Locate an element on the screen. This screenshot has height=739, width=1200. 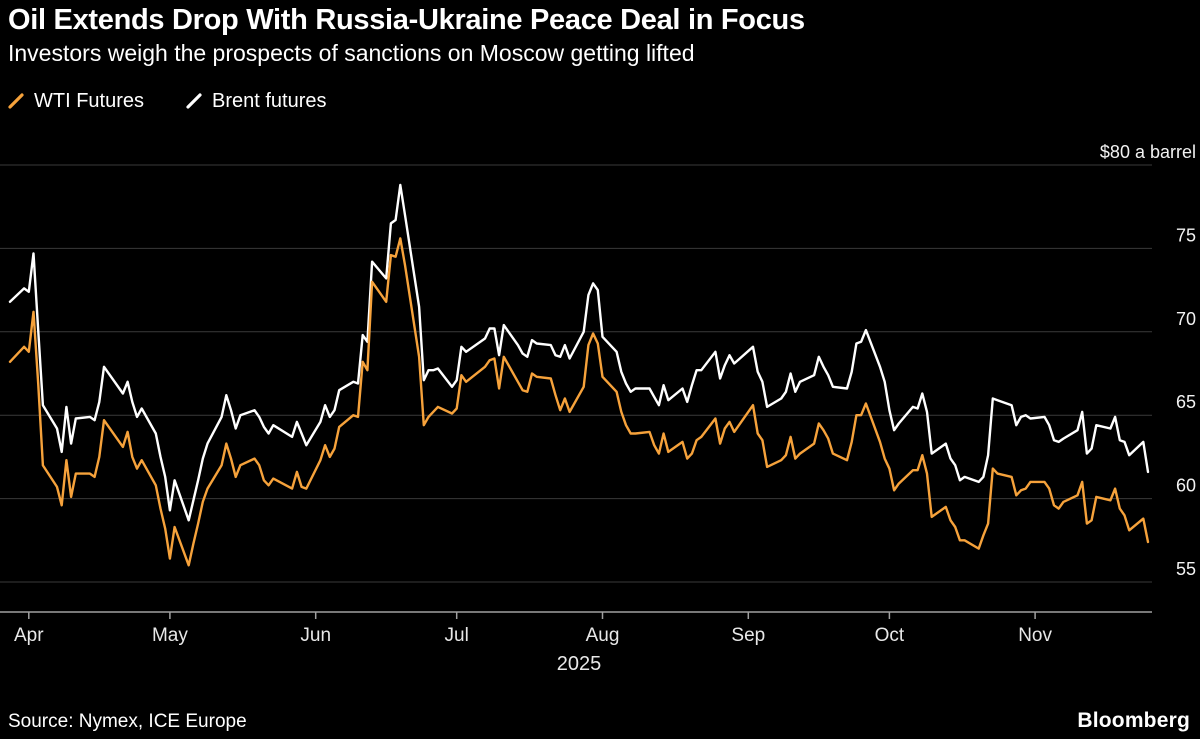
x-axis-year-label: 2025 is located at coordinates (579, 664).